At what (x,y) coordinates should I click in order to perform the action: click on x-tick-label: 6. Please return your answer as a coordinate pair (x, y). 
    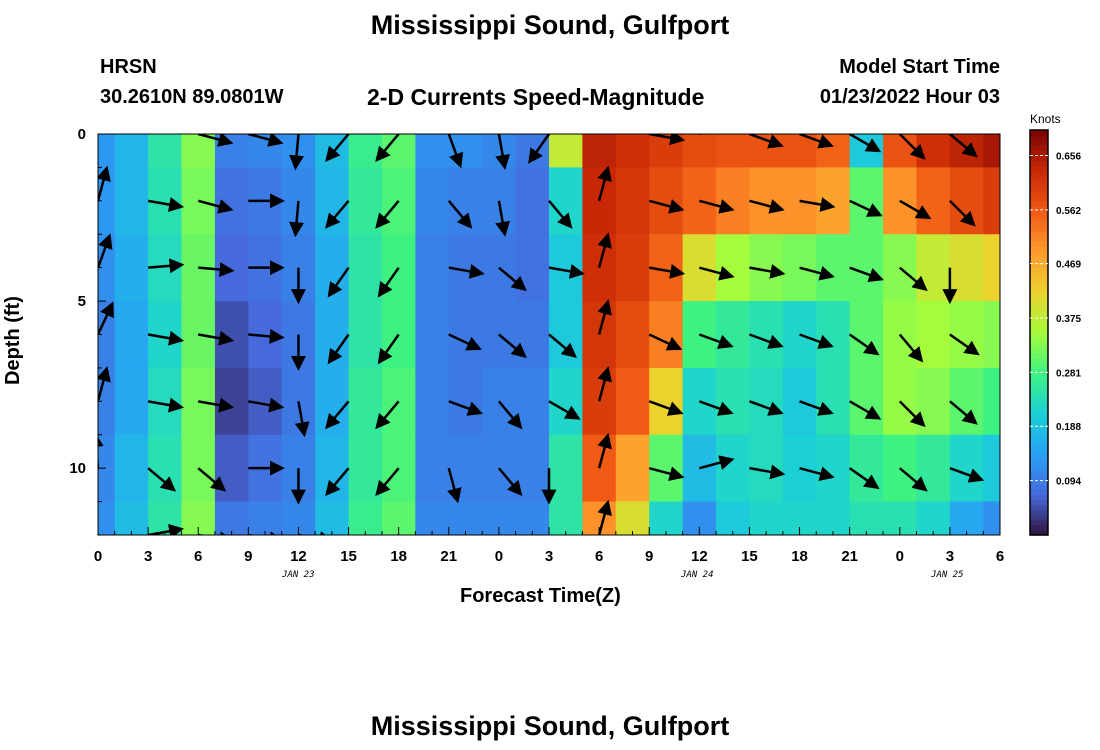
    Looking at the image, I should click on (1000, 556).